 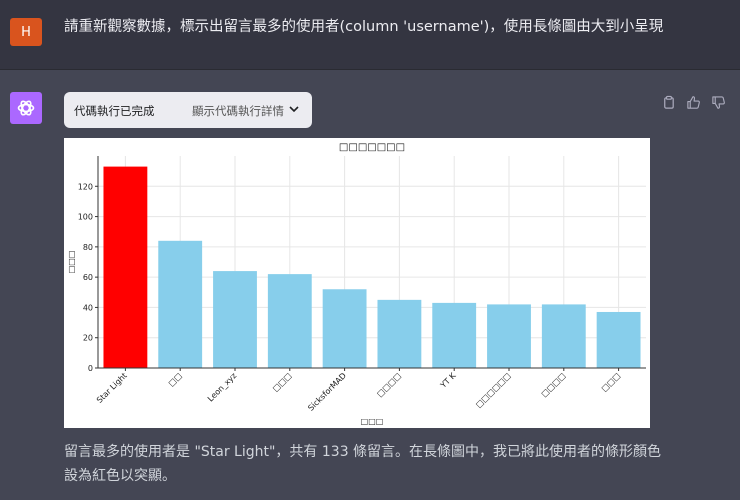 I want to click on y-tick-label: 20, so click(x=88, y=338).